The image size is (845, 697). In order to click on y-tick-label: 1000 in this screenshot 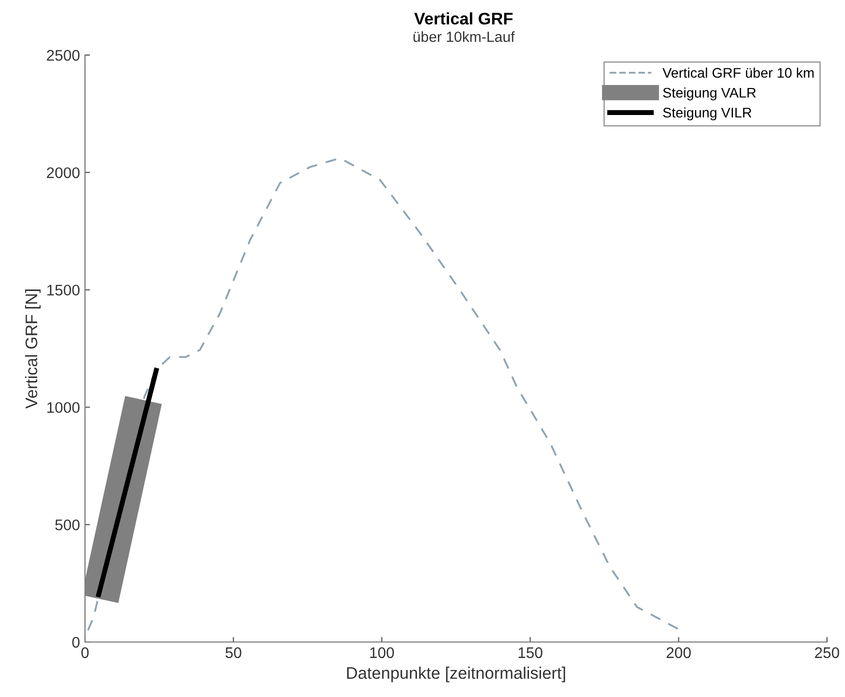, I will do `click(63, 407)`.